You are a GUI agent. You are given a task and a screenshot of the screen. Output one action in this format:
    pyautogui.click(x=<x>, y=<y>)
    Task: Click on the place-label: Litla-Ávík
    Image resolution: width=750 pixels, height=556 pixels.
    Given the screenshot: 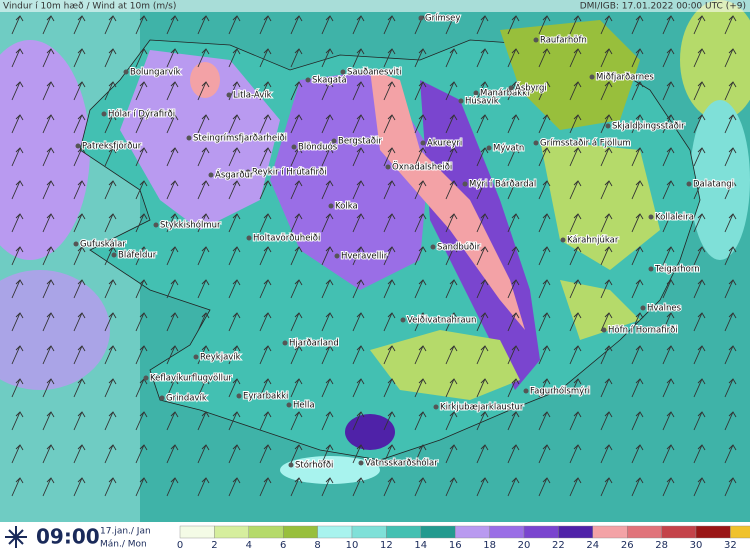 What is the action you would take?
    pyautogui.click(x=252, y=95)
    